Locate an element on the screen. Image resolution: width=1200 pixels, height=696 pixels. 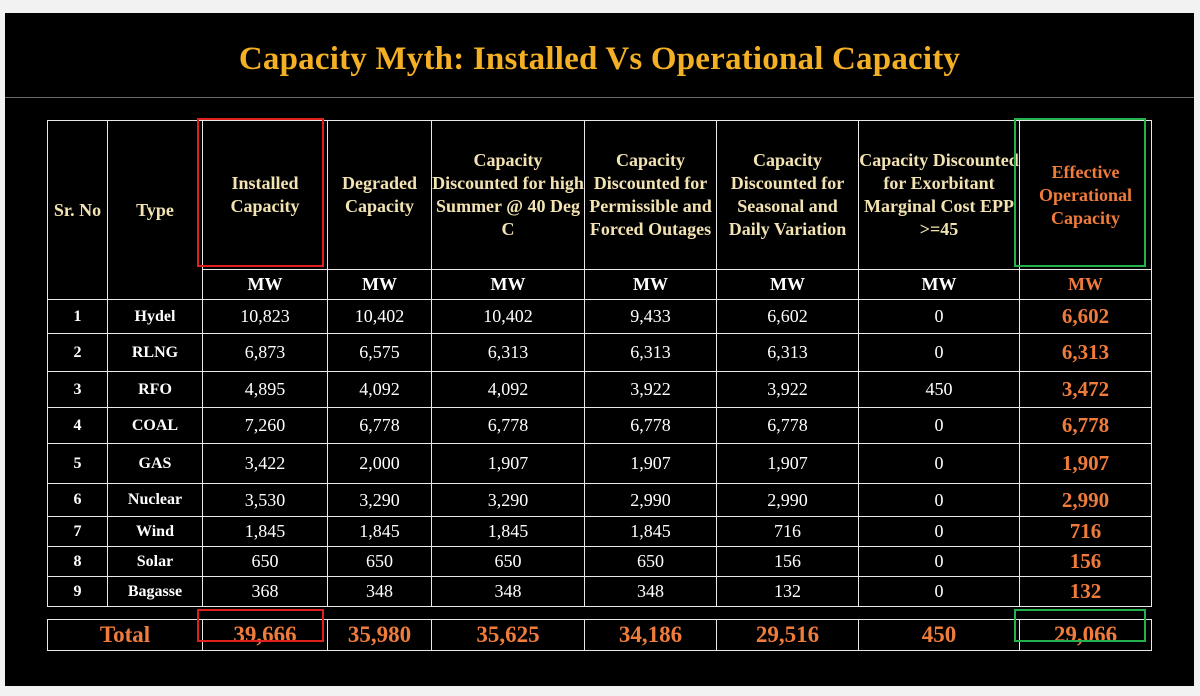
row-summer: 10,402 is located at coordinates (508, 316).